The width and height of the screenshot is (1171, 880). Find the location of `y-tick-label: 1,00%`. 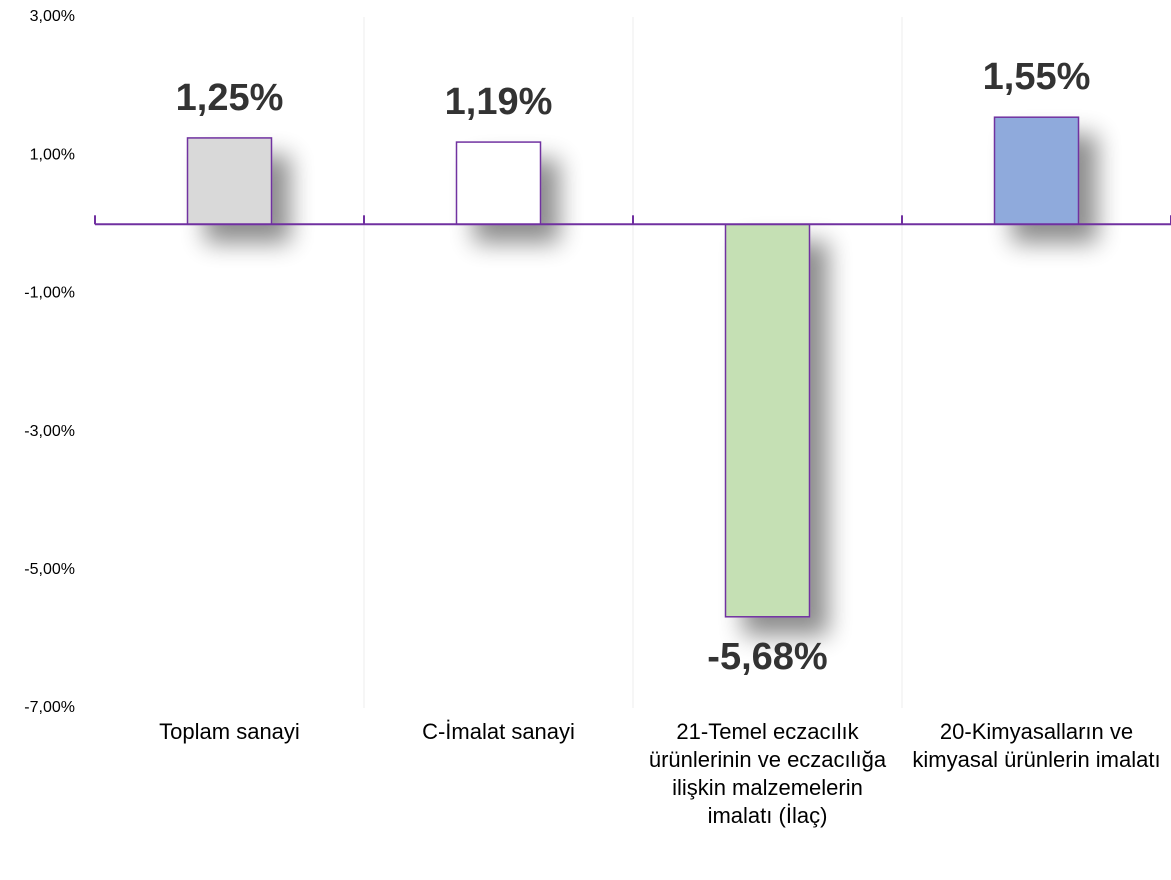

y-tick-label: 1,00% is located at coordinates (52, 154).